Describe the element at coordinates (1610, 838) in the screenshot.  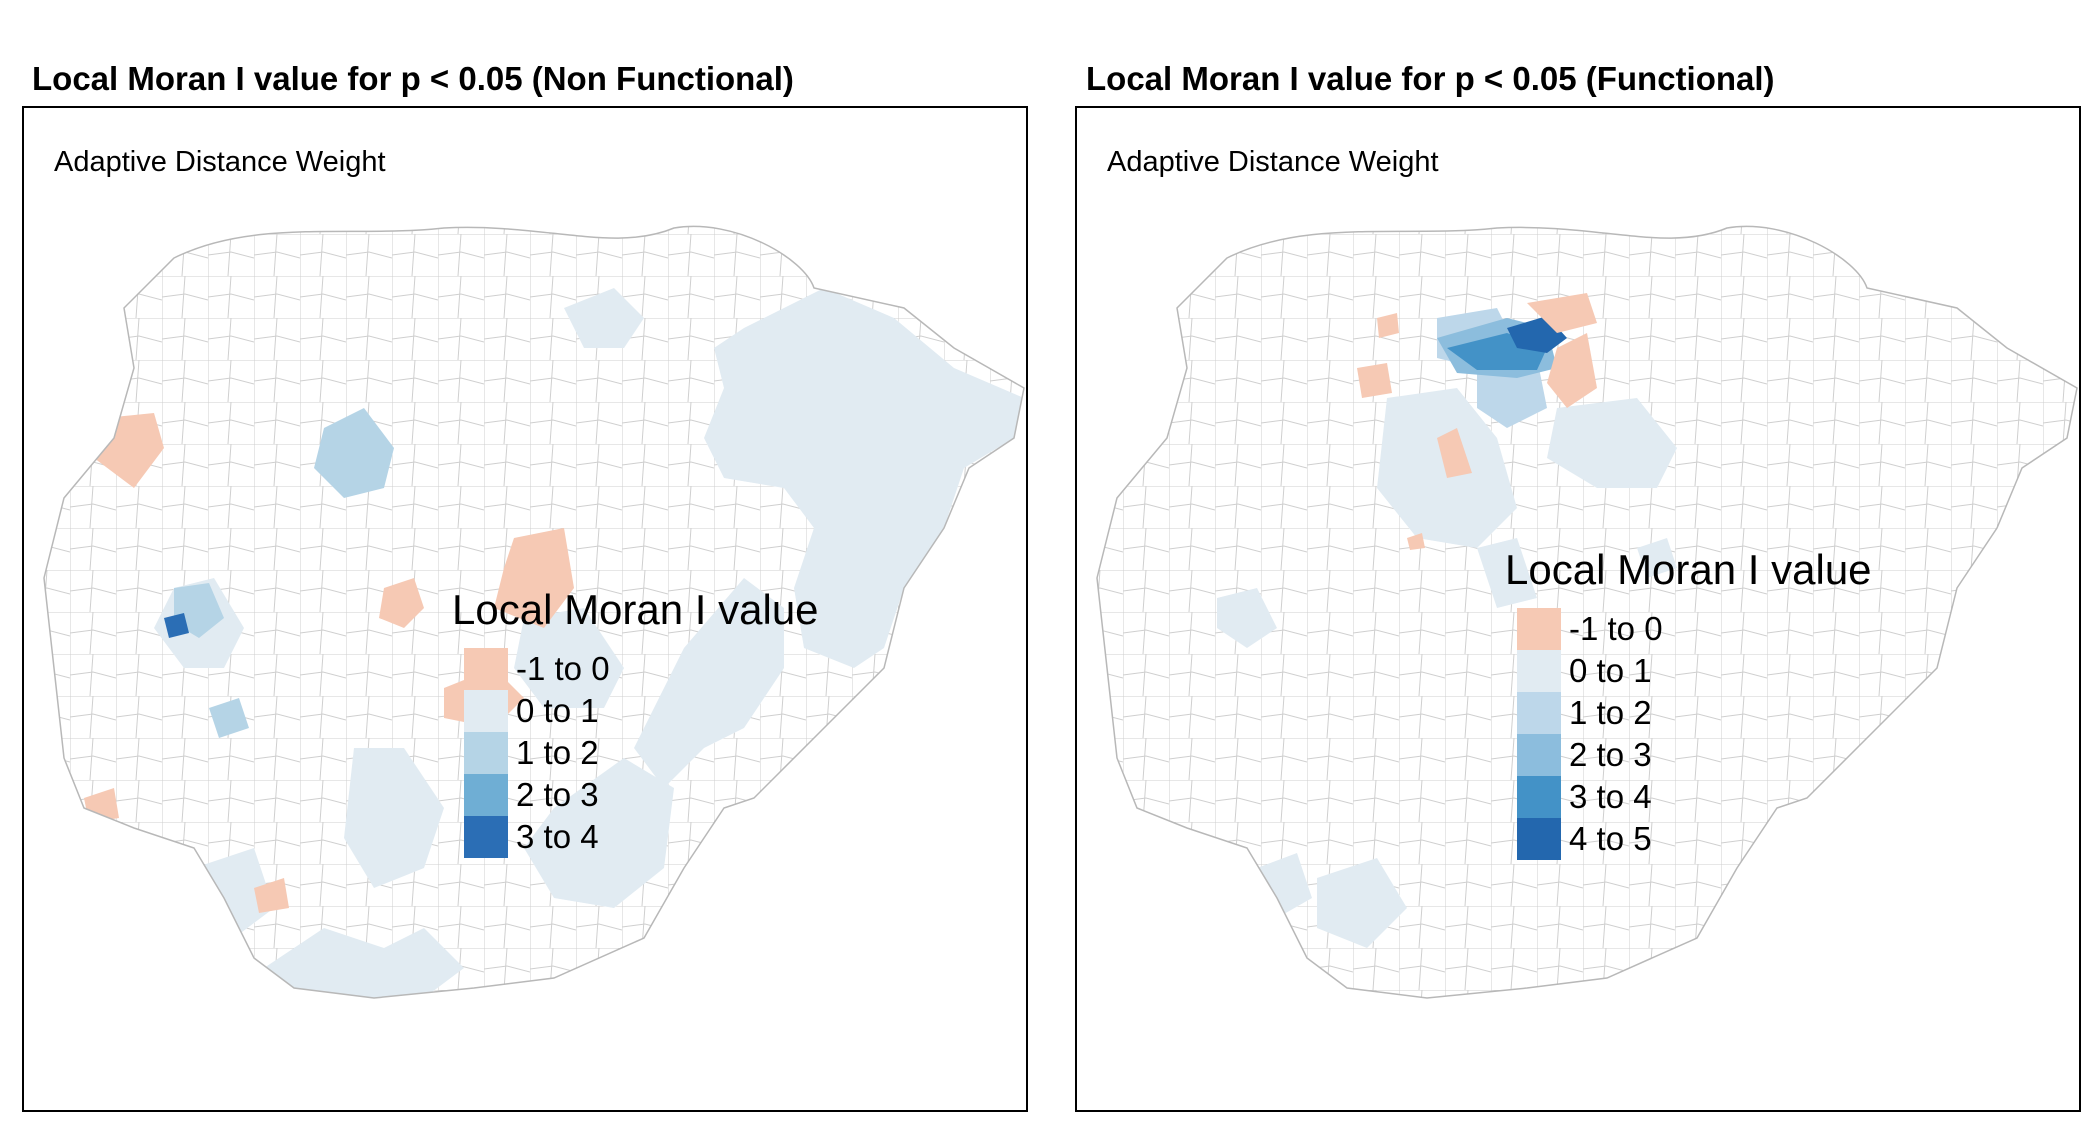
I see `legend-label: 4 to 5` at that location.